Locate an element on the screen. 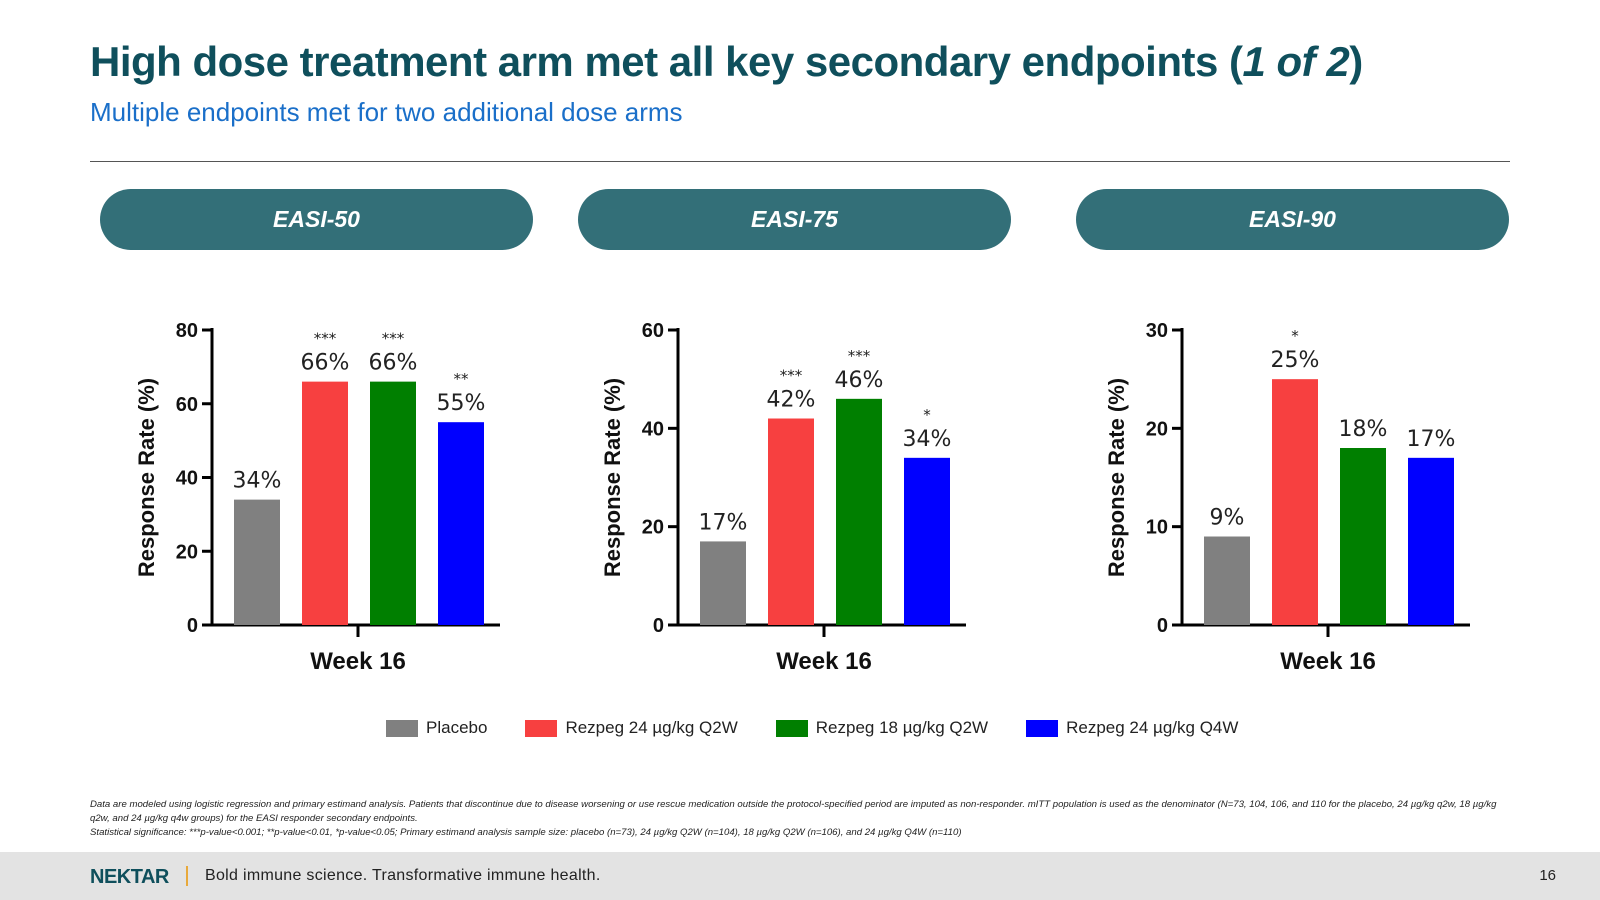 This screenshot has height=900, width=1600. legend-item-24-q2w: Rezpeg 24 µg/kg Q2W is located at coordinates (631, 728).